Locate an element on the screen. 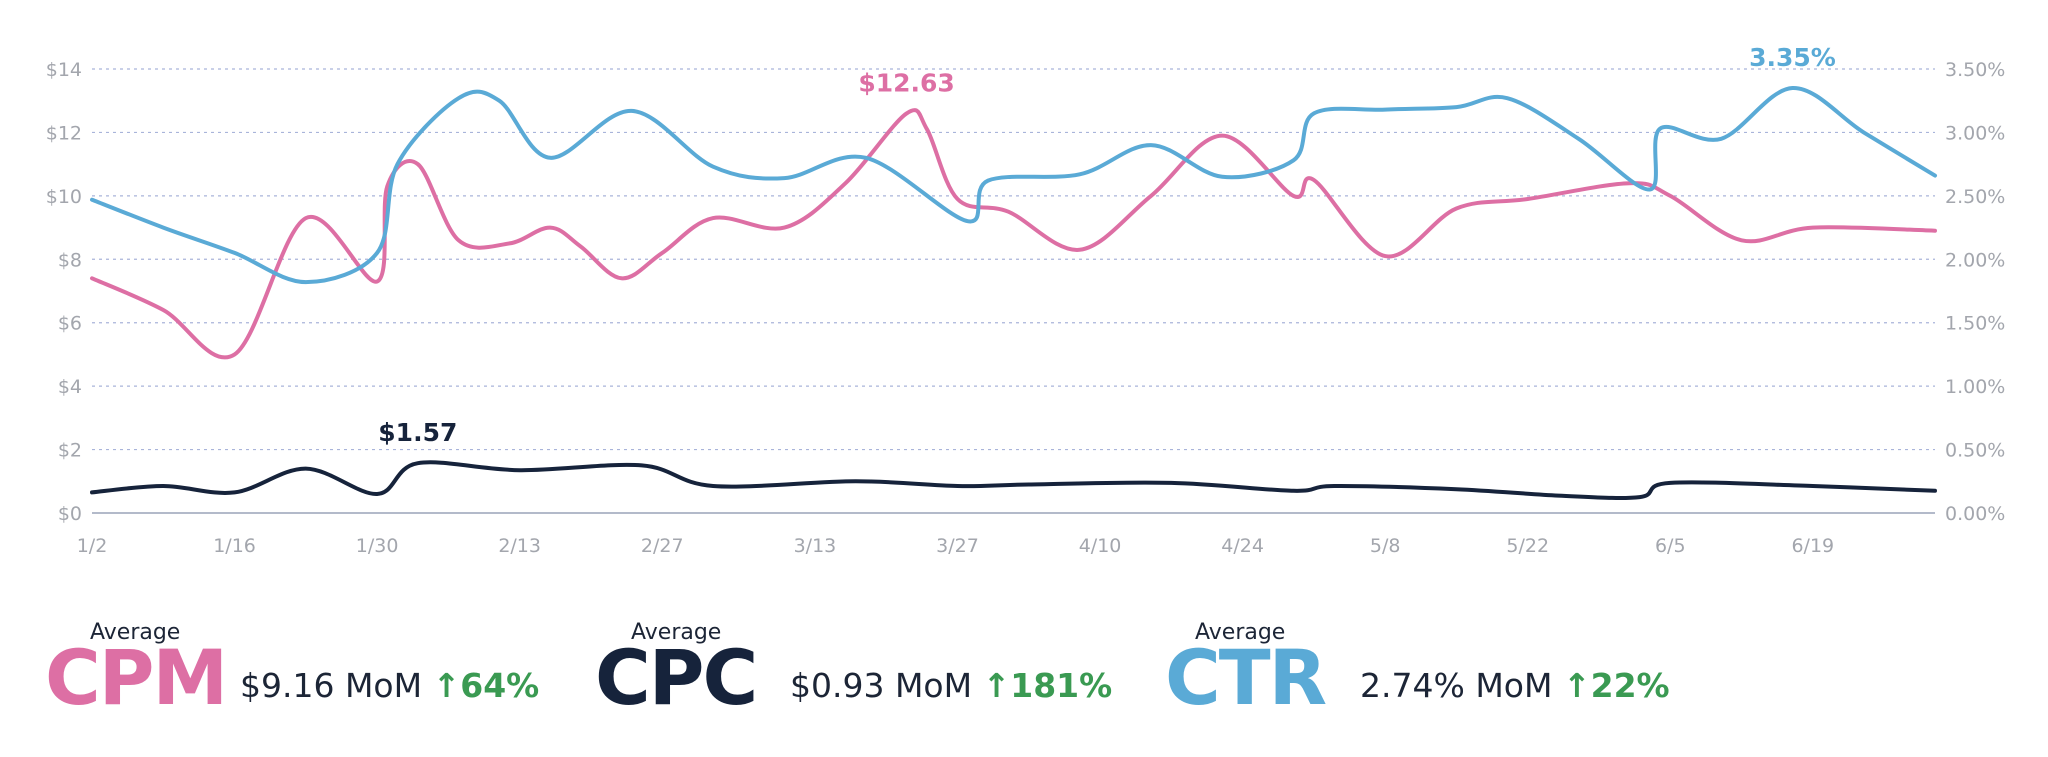 The image size is (2048, 757). right-tick-label: 2.00% is located at coordinates (1975, 260).